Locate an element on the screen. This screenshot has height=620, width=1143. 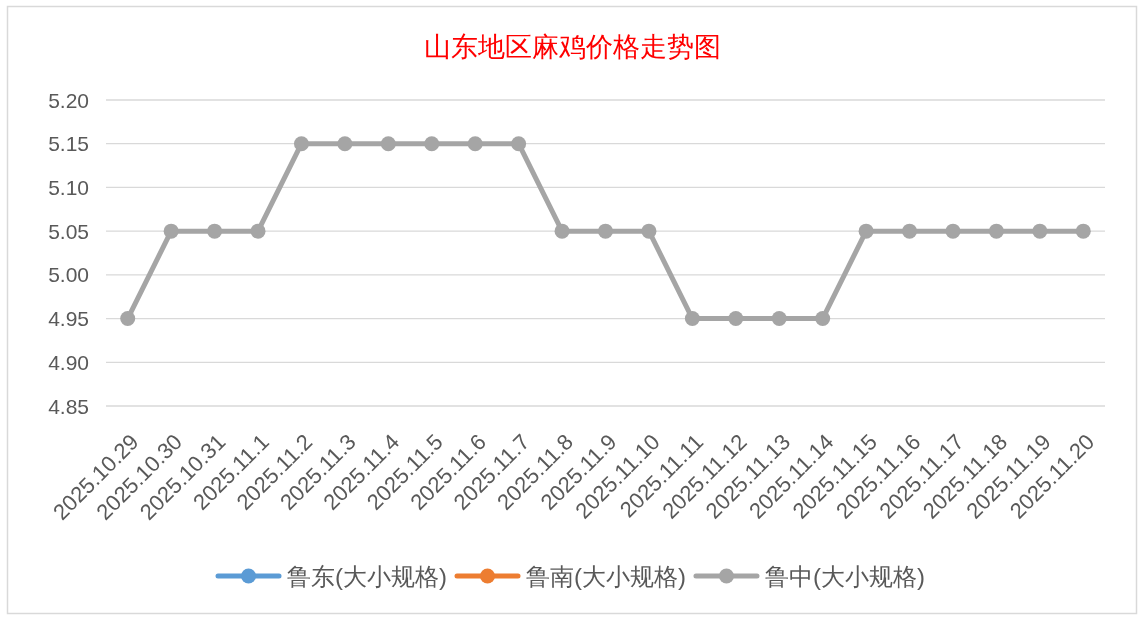
legend-label: 鲁中(大小规格) is located at coordinates (845, 576).